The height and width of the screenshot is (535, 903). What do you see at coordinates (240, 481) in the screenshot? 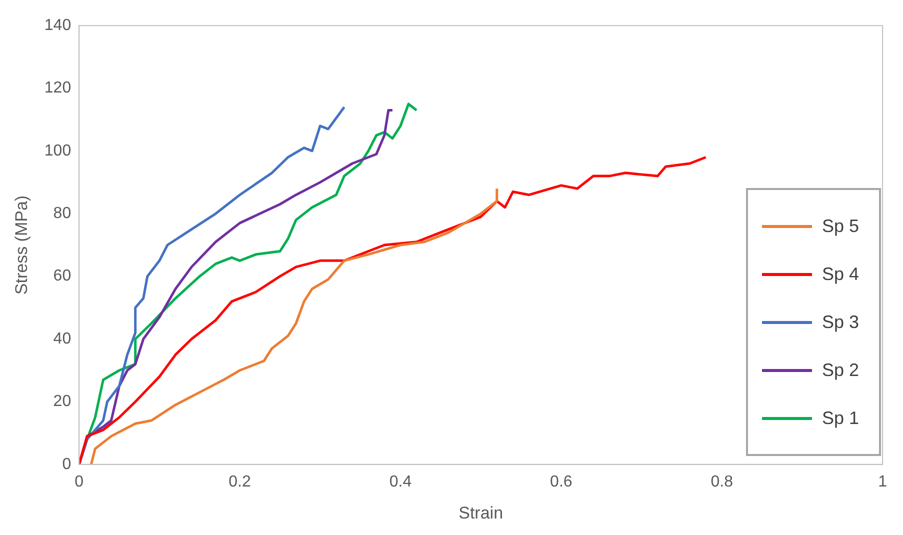
I see `x-tick-label: 0.2` at bounding box center [240, 481].